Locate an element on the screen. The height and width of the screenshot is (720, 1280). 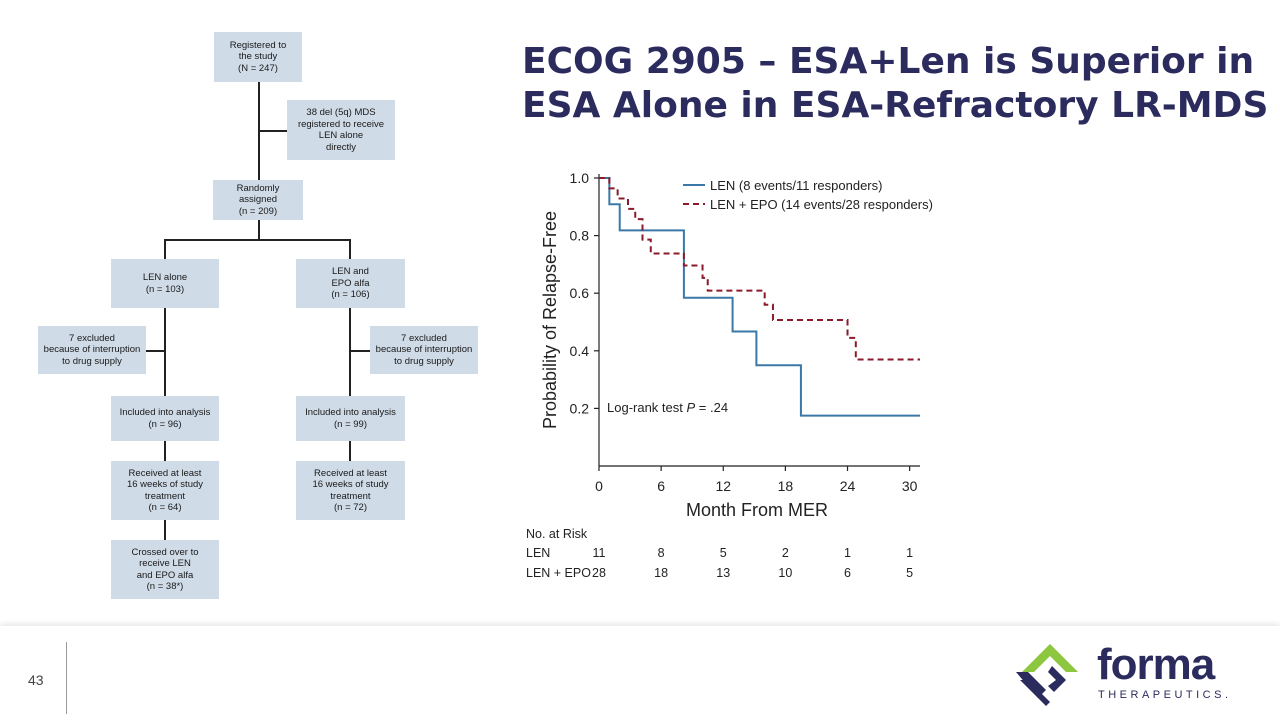
annotation-italic: P is located at coordinates (691, 407).